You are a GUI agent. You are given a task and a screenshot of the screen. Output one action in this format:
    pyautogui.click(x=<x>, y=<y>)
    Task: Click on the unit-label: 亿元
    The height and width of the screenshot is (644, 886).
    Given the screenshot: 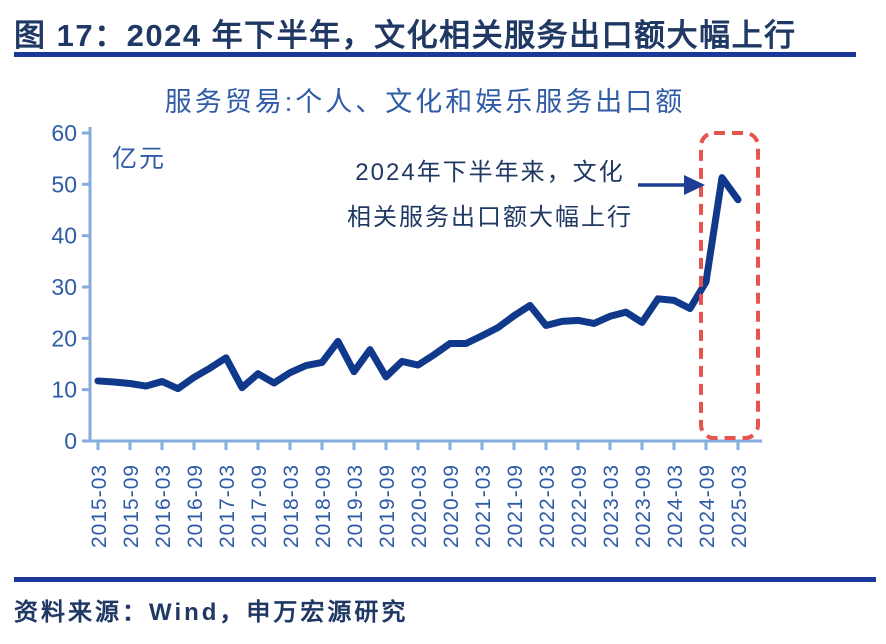 What is the action you would take?
    pyautogui.click(x=139, y=159)
    